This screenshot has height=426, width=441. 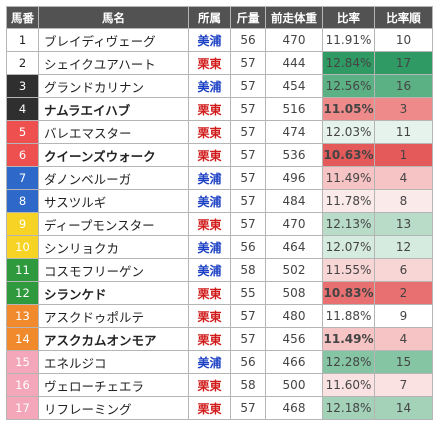 I want to click on horse-name-cell: サスツルギ, so click(x=113, y=201).